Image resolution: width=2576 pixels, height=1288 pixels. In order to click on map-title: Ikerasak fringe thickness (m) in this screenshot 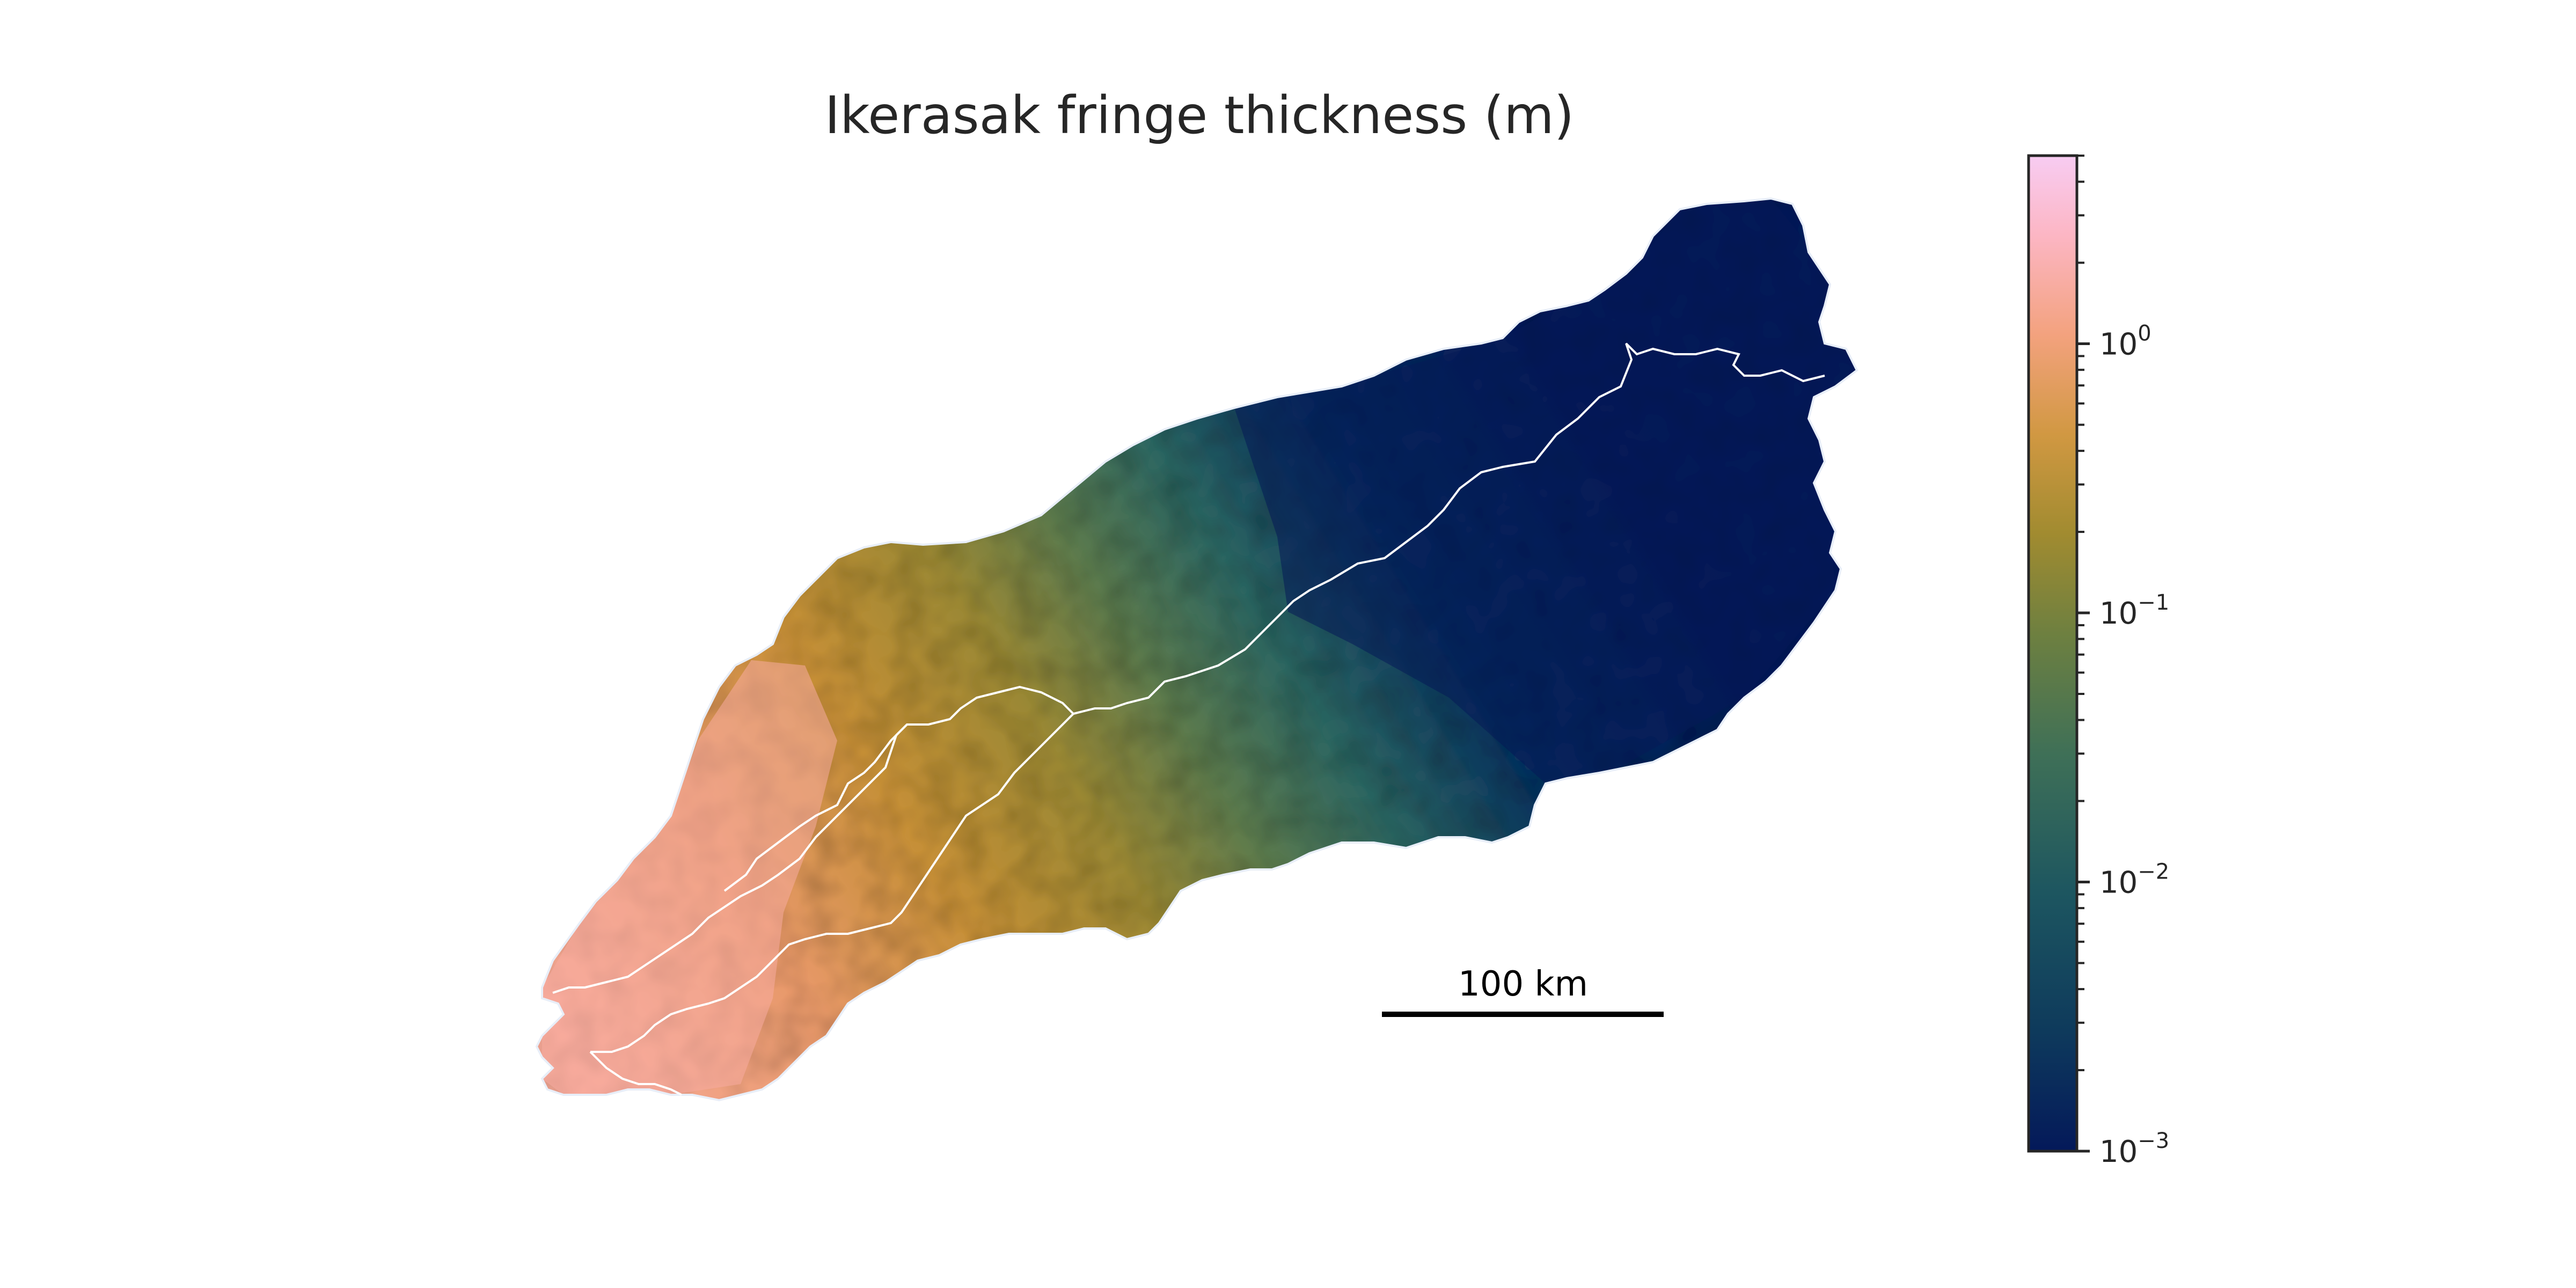, I will do `click(1200, 115)`.